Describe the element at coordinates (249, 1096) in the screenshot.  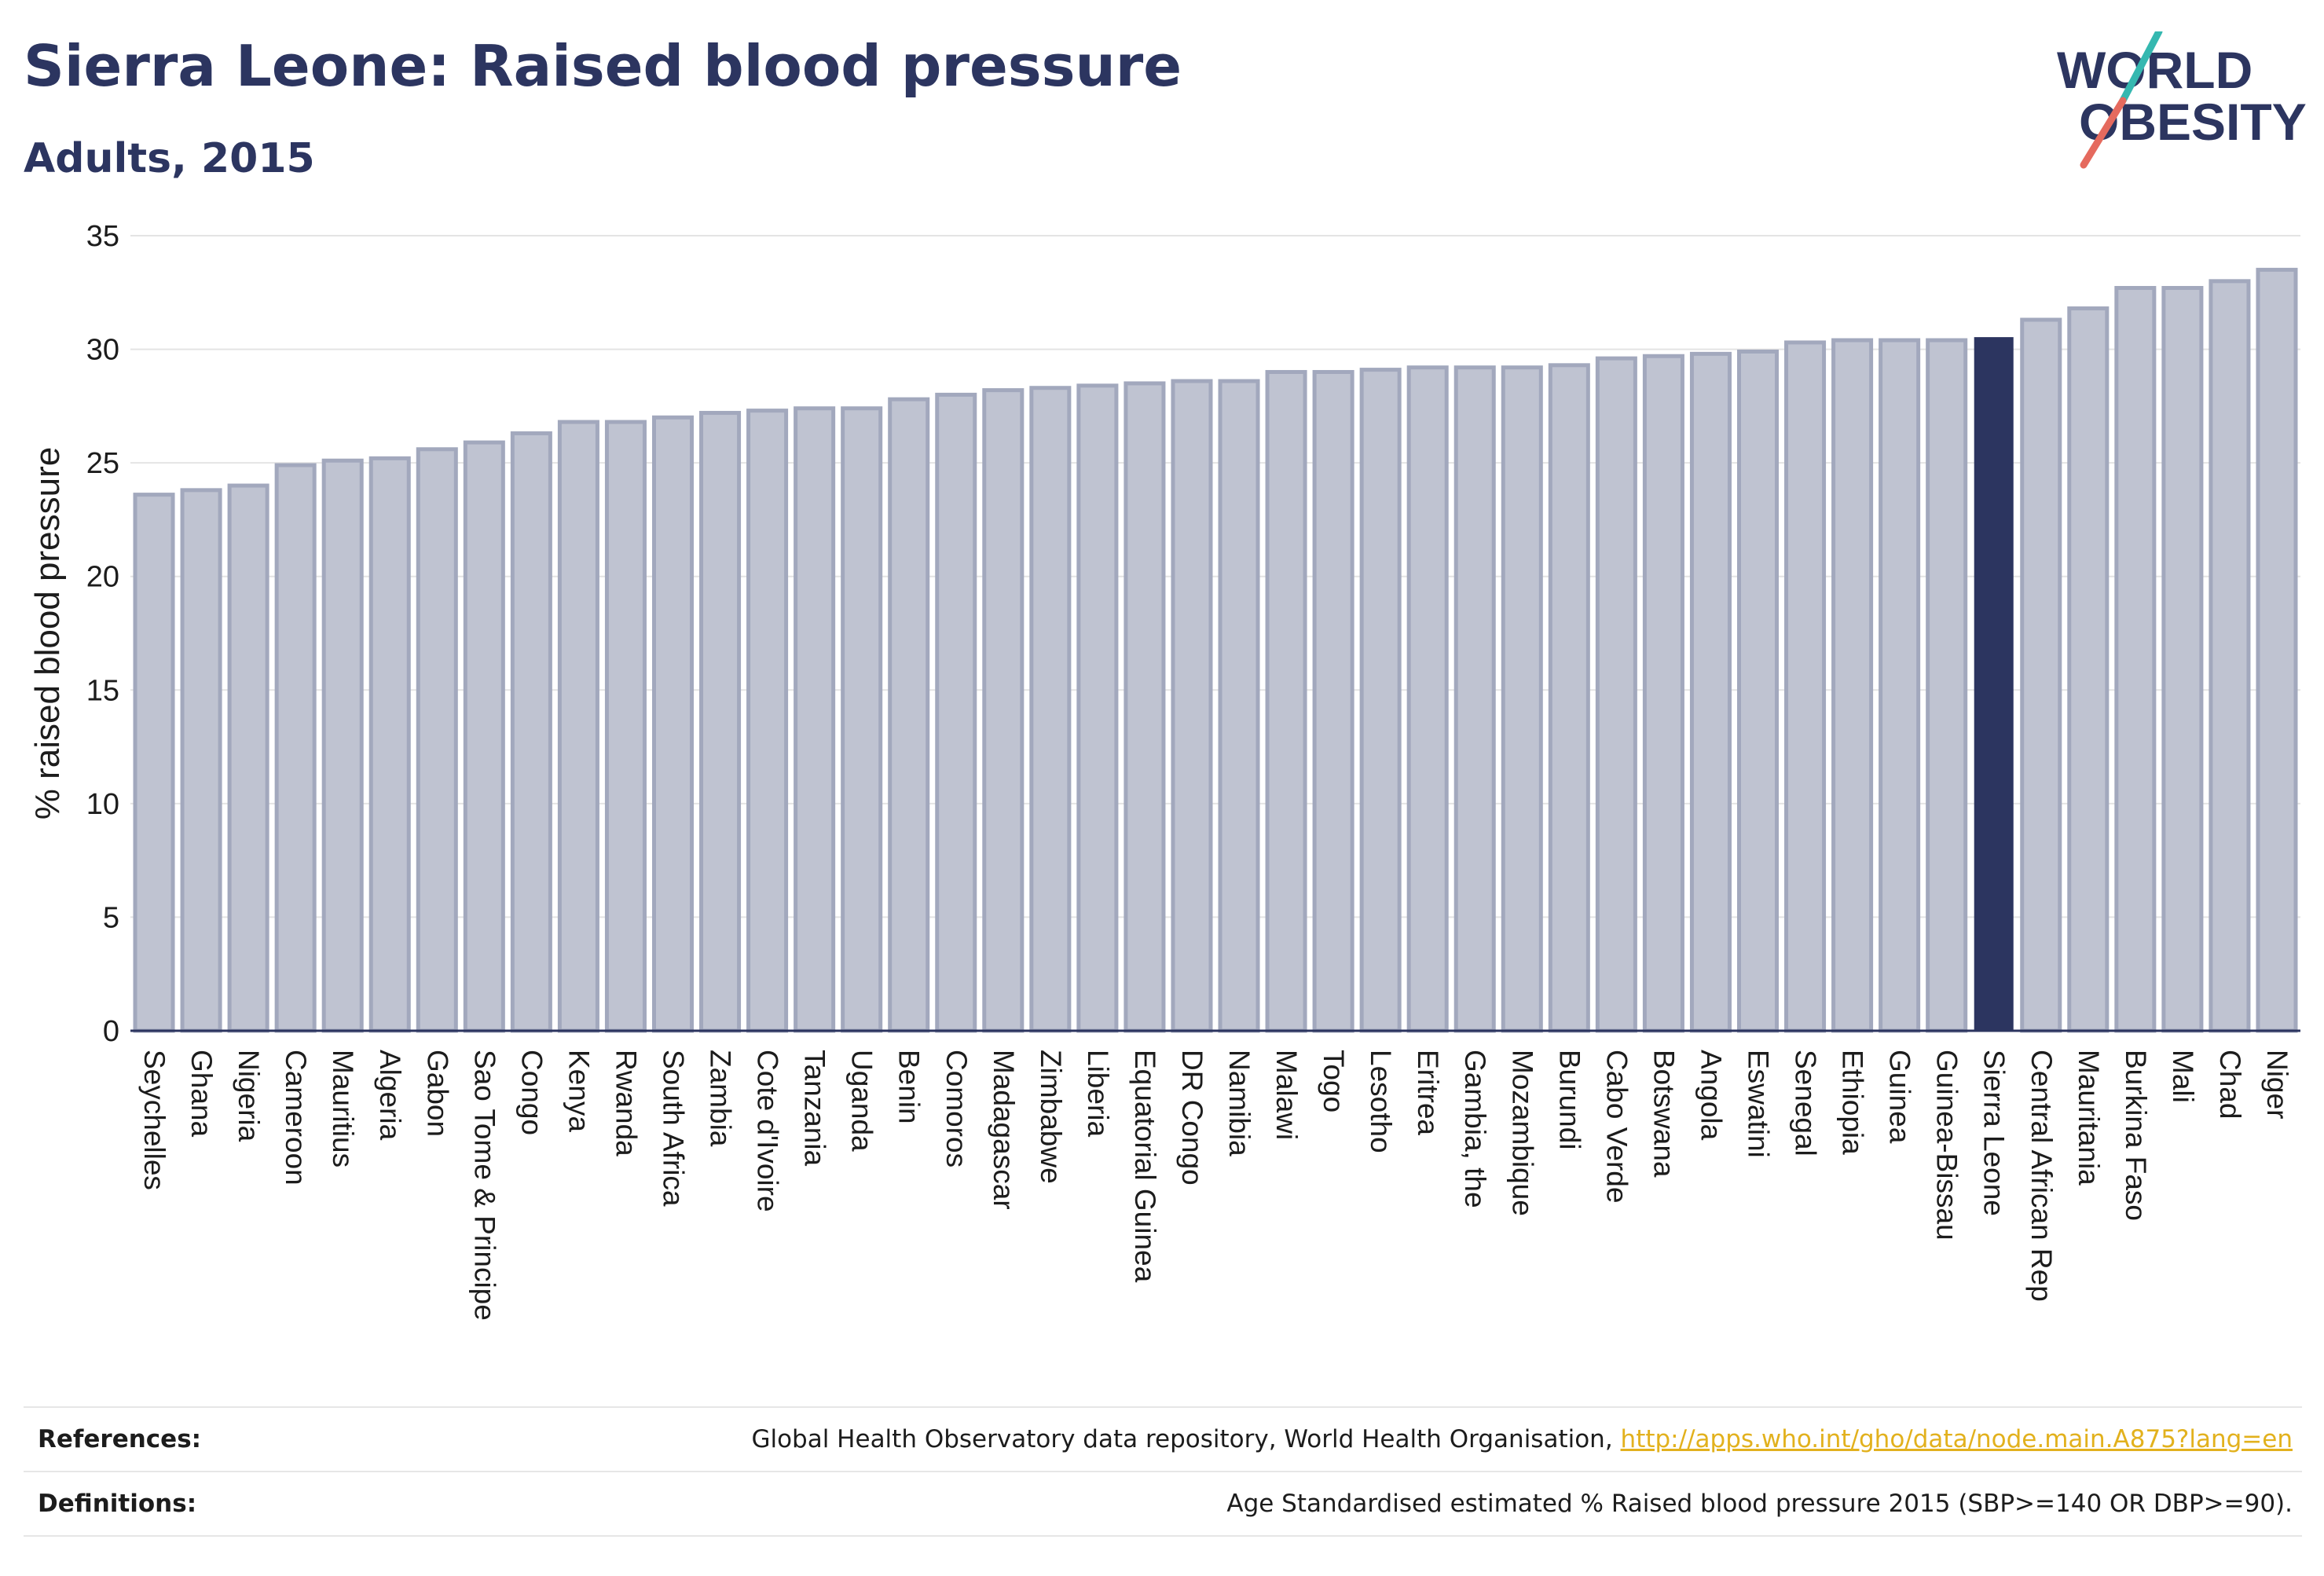
I see `x-tick-label: Nigeria` at that location.